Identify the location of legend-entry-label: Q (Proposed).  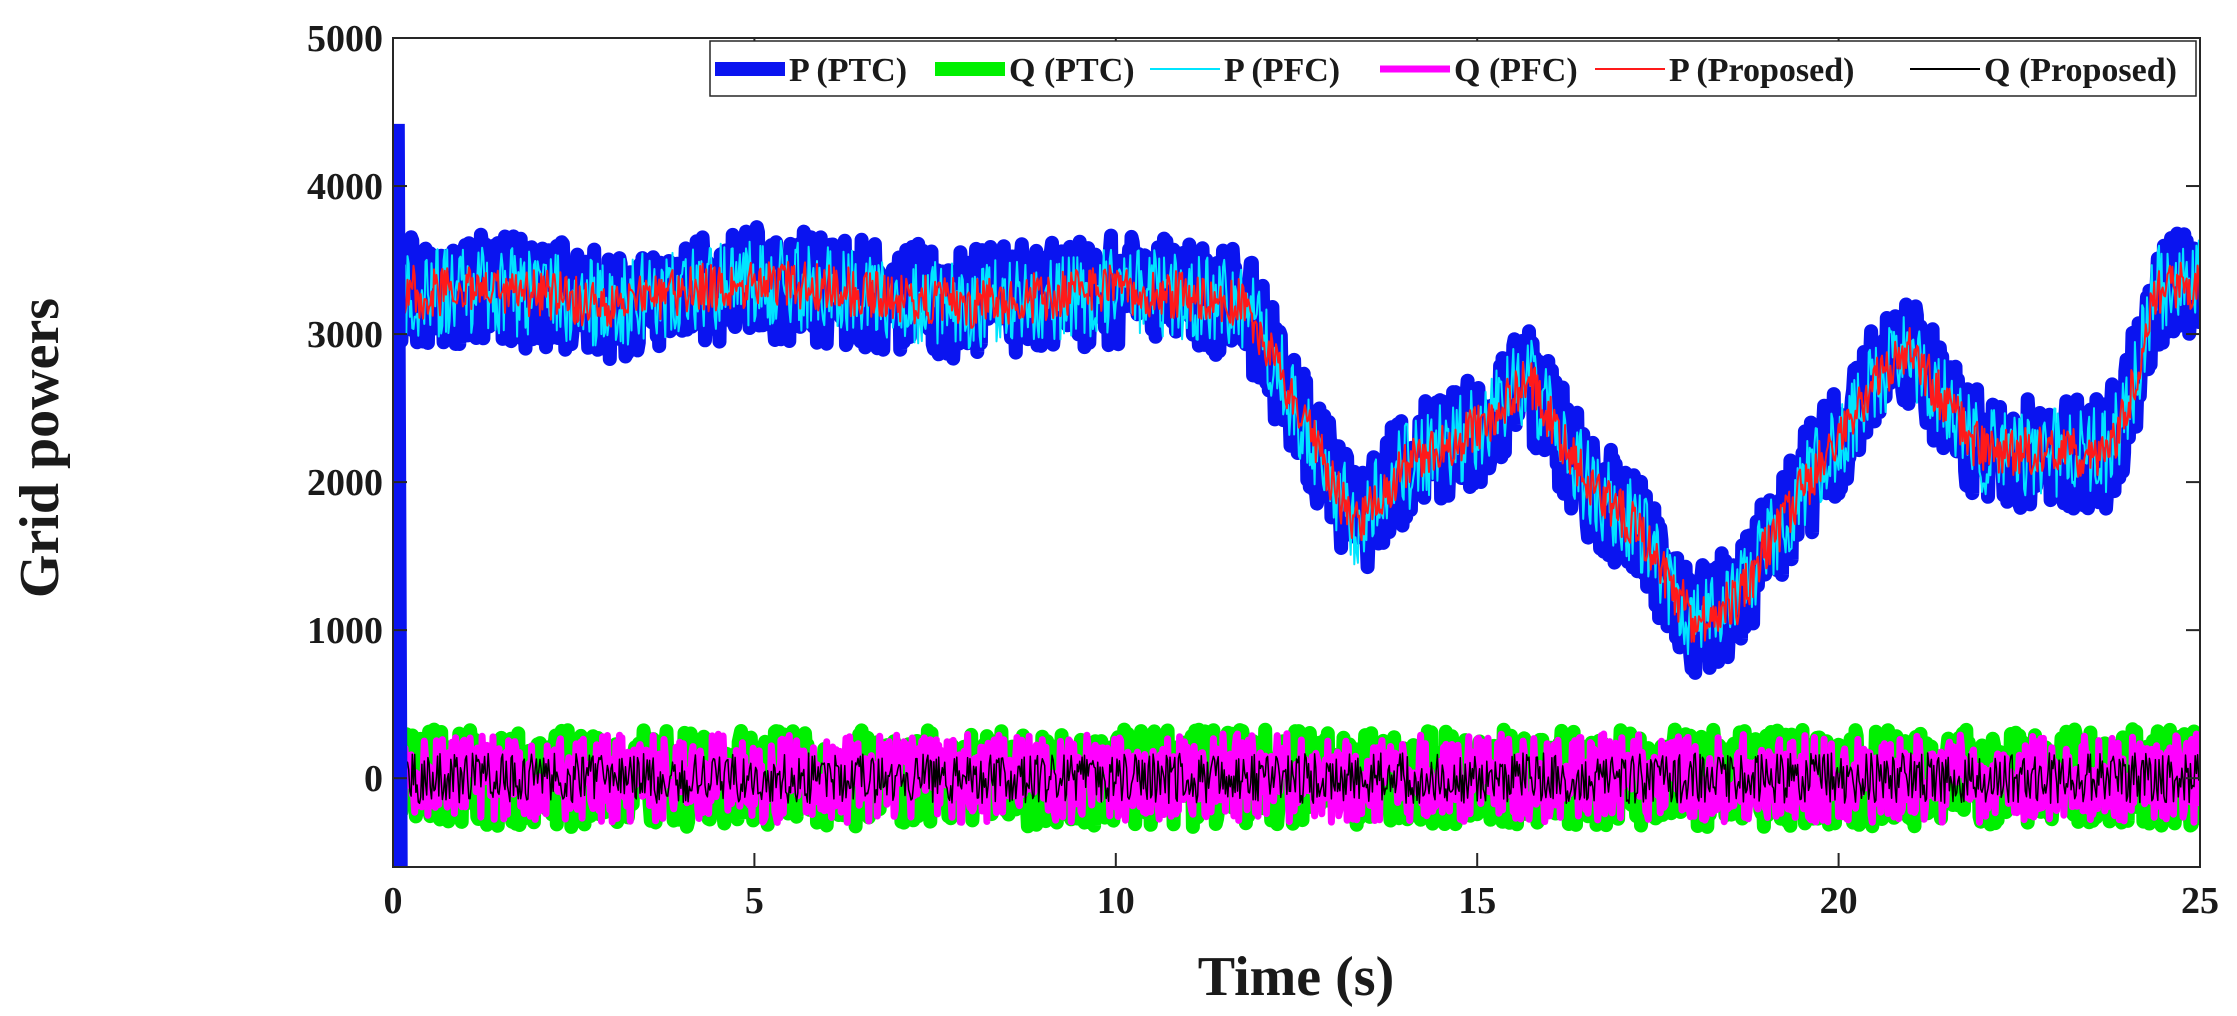
(2080, 70).